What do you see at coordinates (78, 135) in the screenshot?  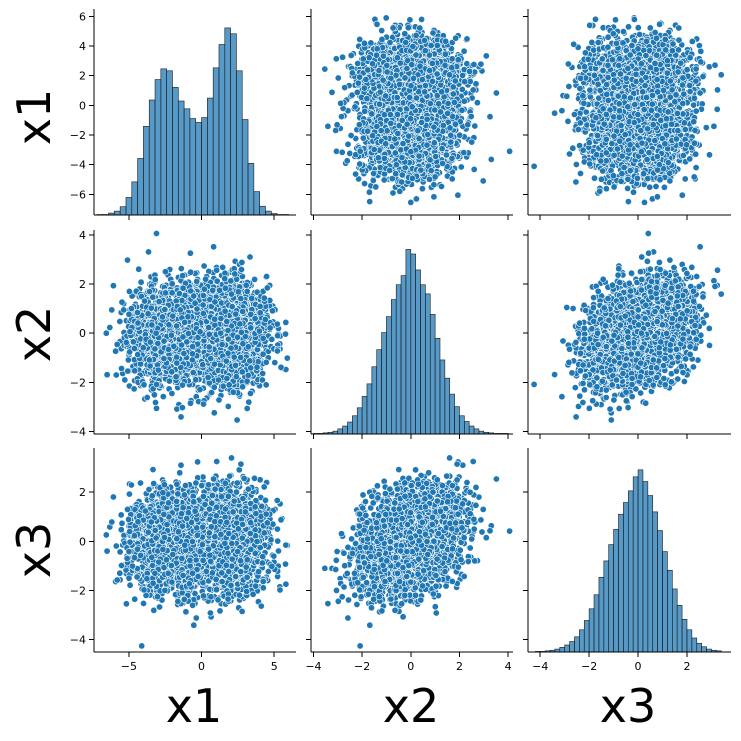 I see `y-tick-label: −2` at bounding box center [78, 135].